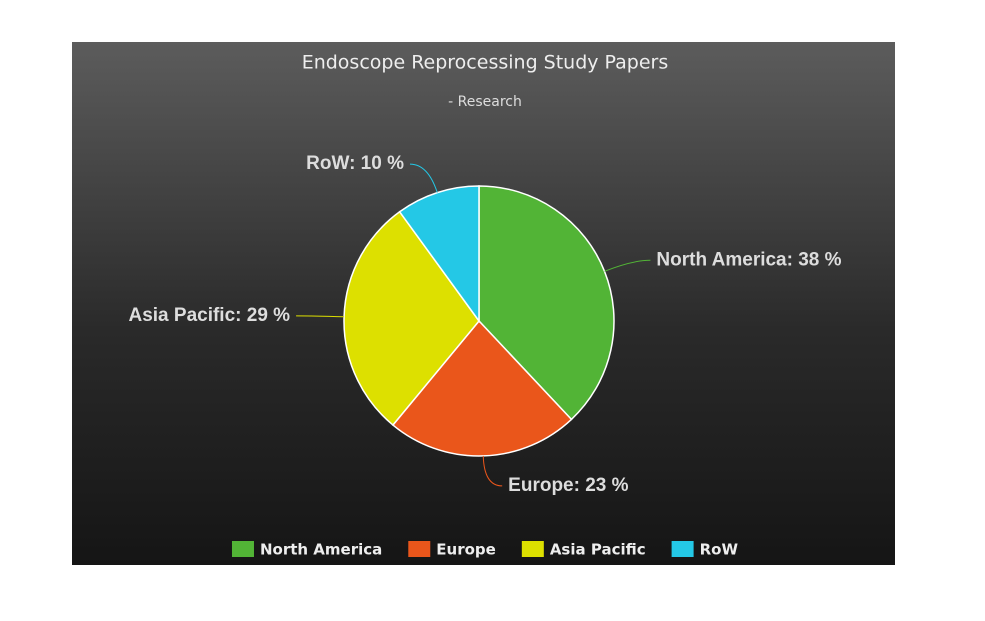 This screenshot has height=621, width=985. Describe the element at coordinates (748, 259) in the screenshot. I see `data-label: North America: 38 %` at that location.